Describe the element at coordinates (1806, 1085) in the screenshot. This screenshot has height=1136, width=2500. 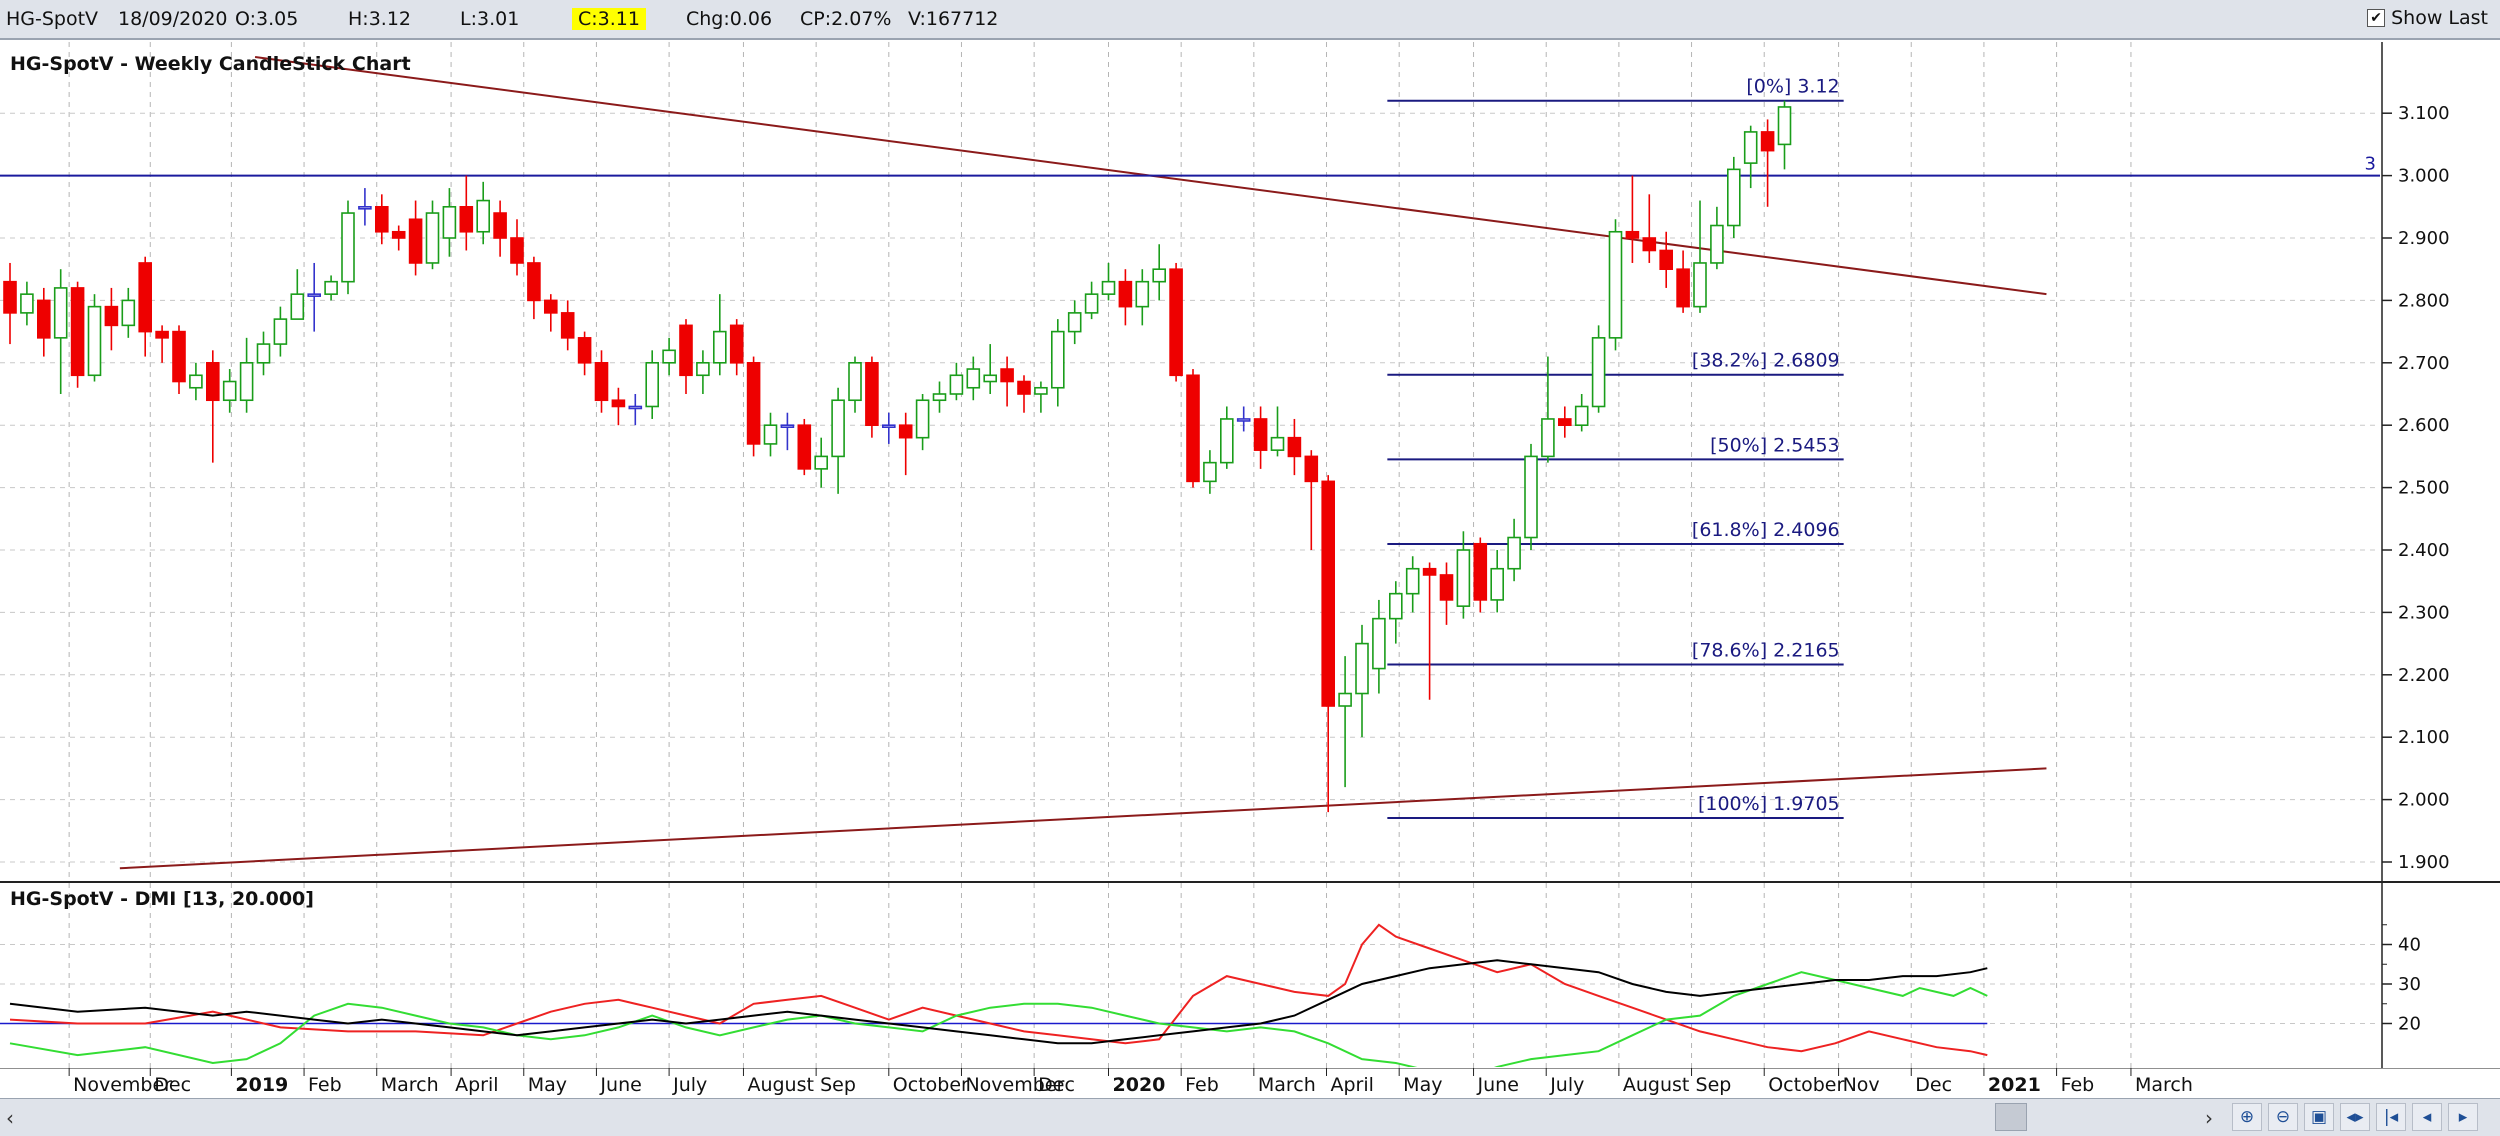
I see `date-label: October` at that location.